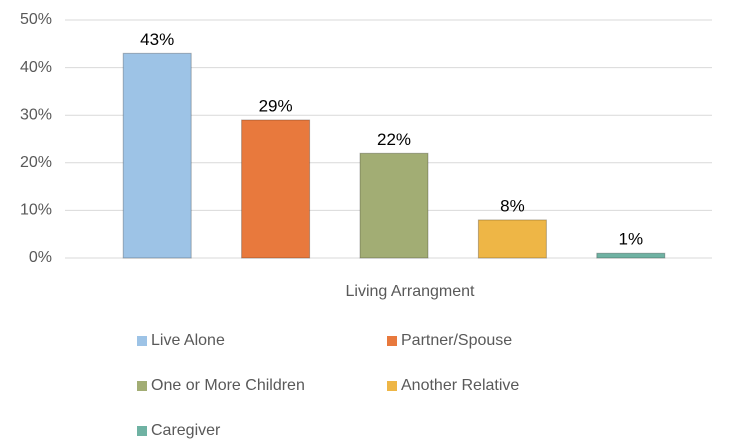 This screenshot has height=443, width=745. What do you see at coordinates (512, 205) in the screenshot?
I see `data-label: 8%` at bounding box center [512, 205].